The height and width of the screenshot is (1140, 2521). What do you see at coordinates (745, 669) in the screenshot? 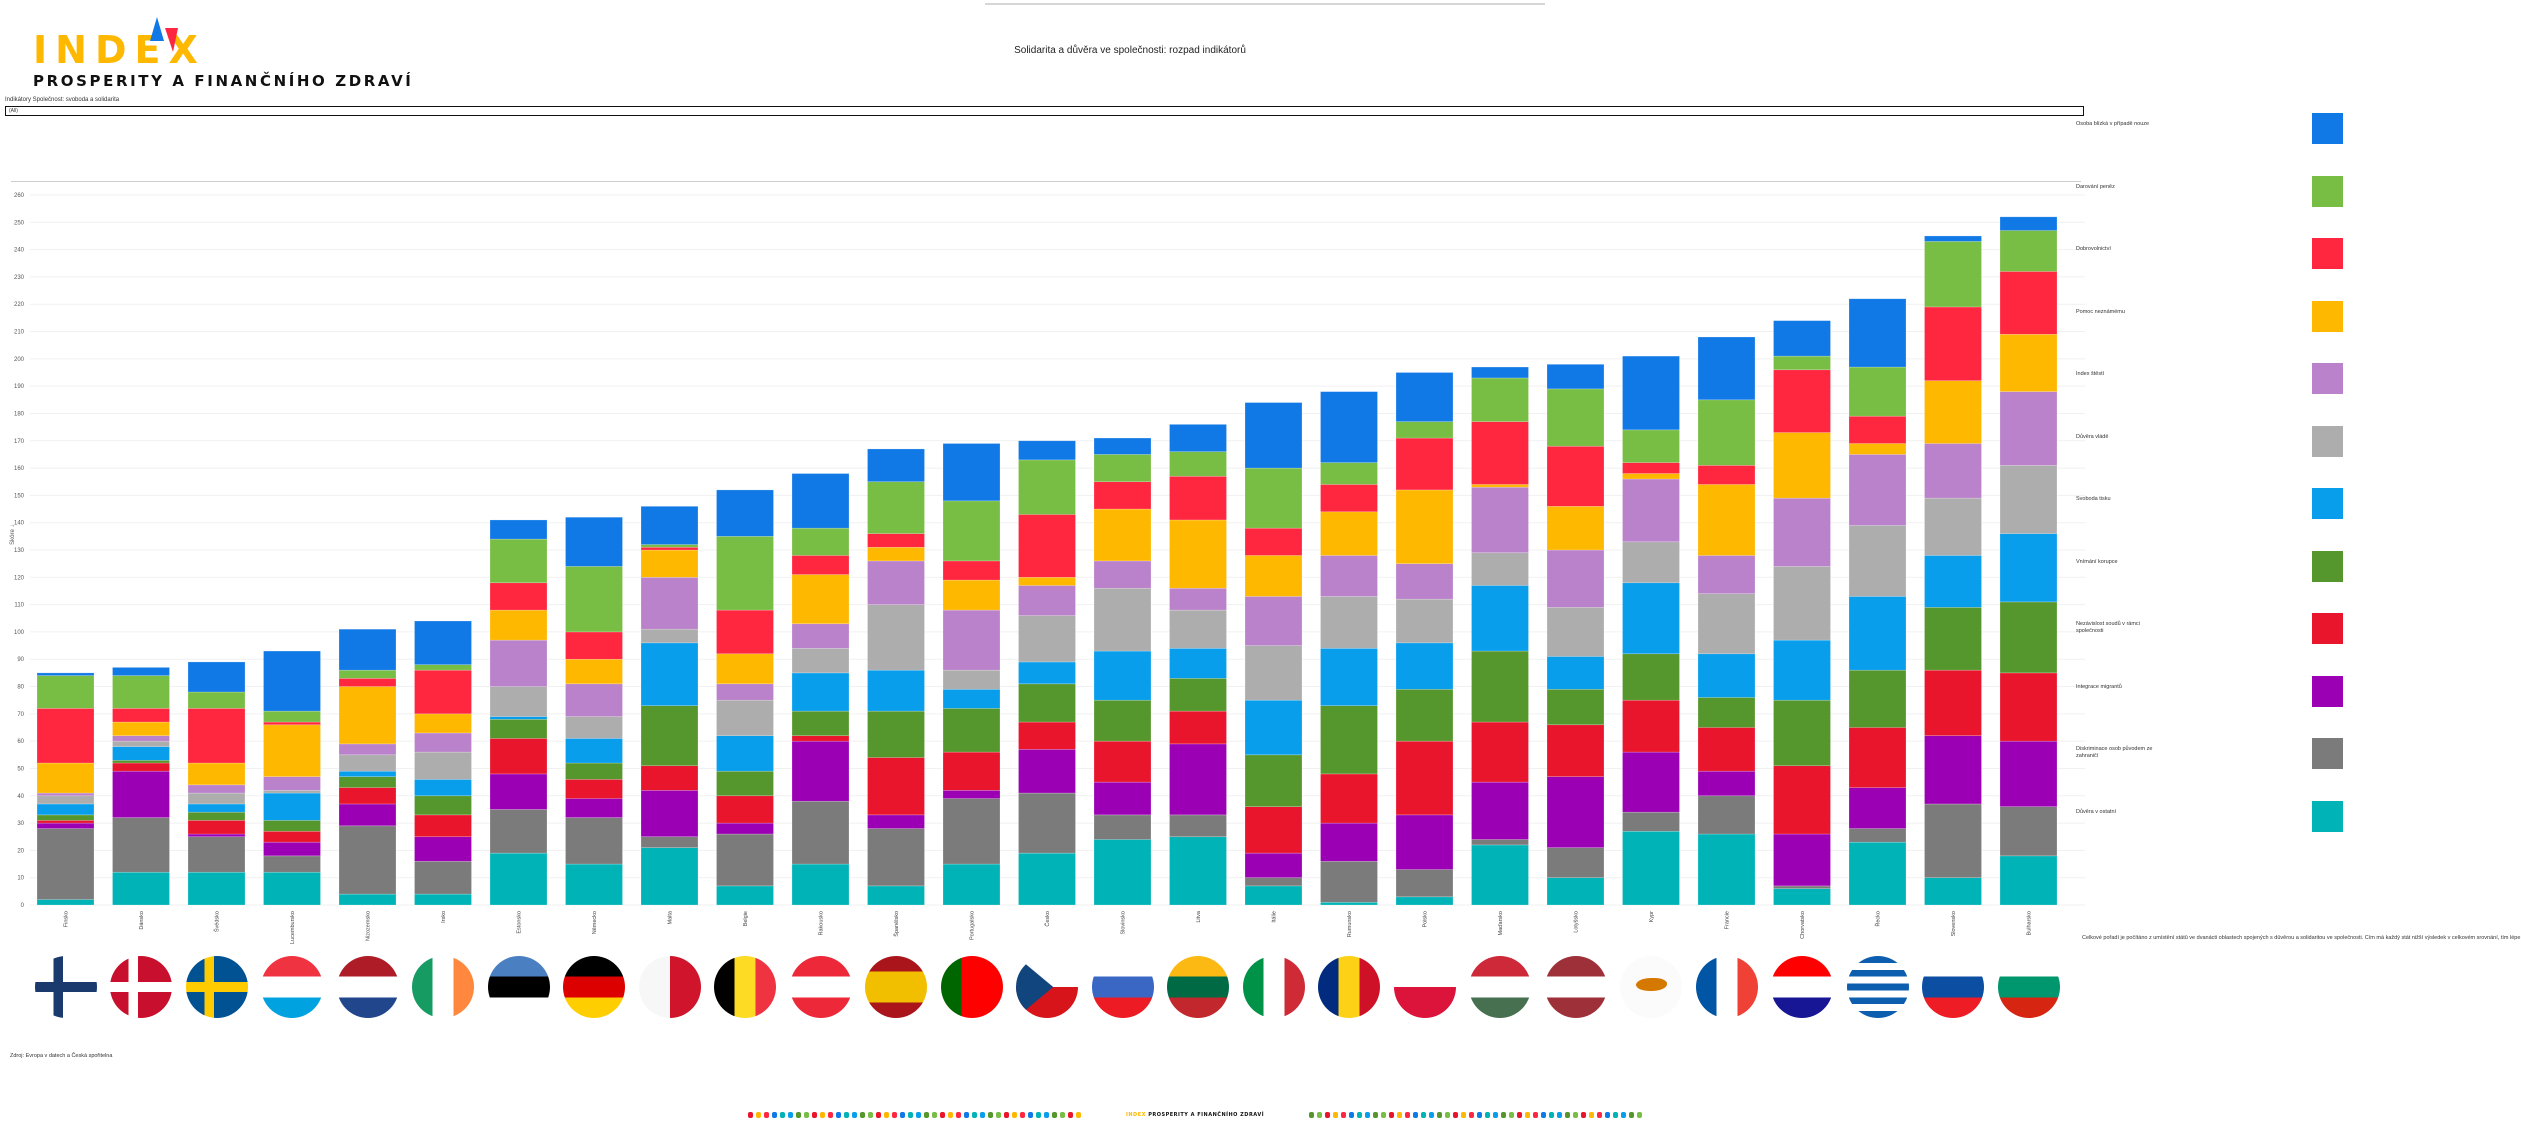
I see `bar-segment: Belgie – Pomoc neznámému: 11` at bounding box center [745, 669].